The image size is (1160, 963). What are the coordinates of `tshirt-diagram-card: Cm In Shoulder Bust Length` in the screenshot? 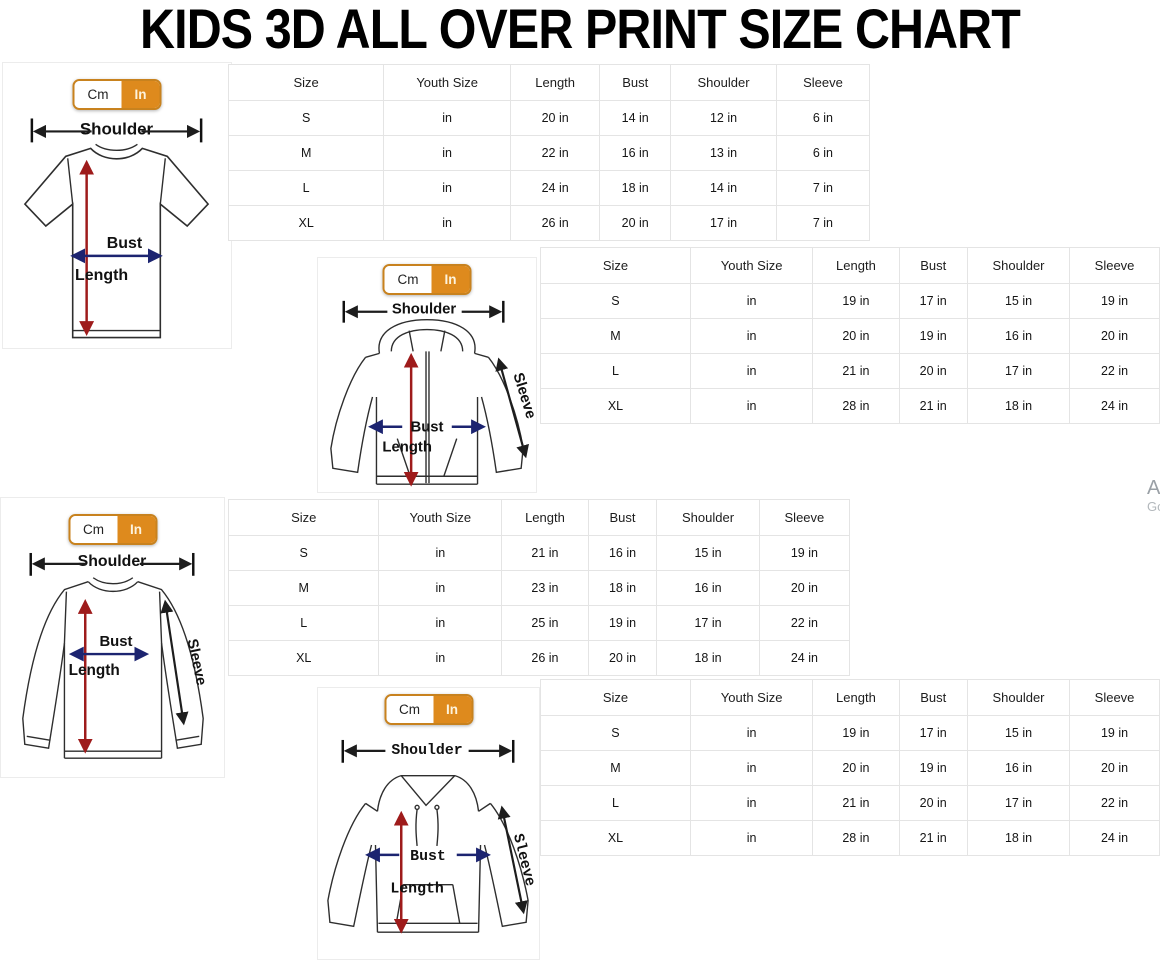 It's located at (117, 205).